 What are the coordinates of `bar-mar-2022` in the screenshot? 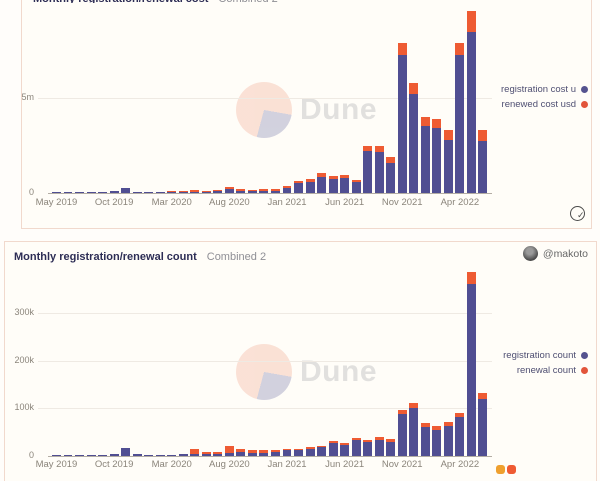 It's located at (448, 438).